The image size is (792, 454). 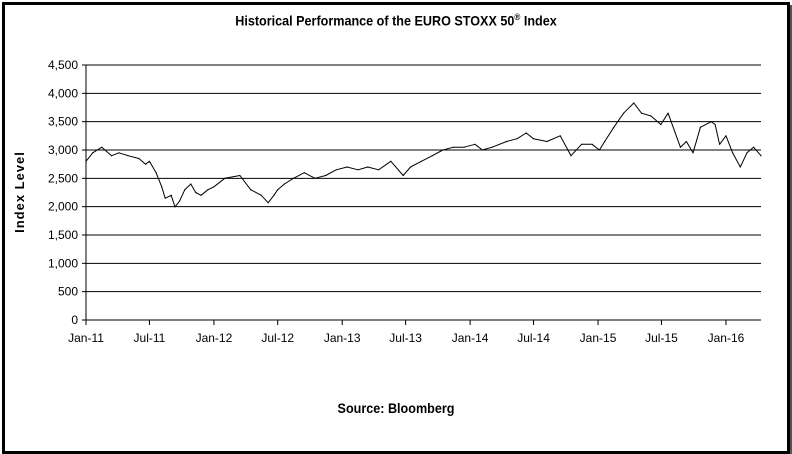 What do you see at coordinates (538, 20) in the screenshot?
I see `chart-title-suffix: Index` at bounding box center [538, 20].